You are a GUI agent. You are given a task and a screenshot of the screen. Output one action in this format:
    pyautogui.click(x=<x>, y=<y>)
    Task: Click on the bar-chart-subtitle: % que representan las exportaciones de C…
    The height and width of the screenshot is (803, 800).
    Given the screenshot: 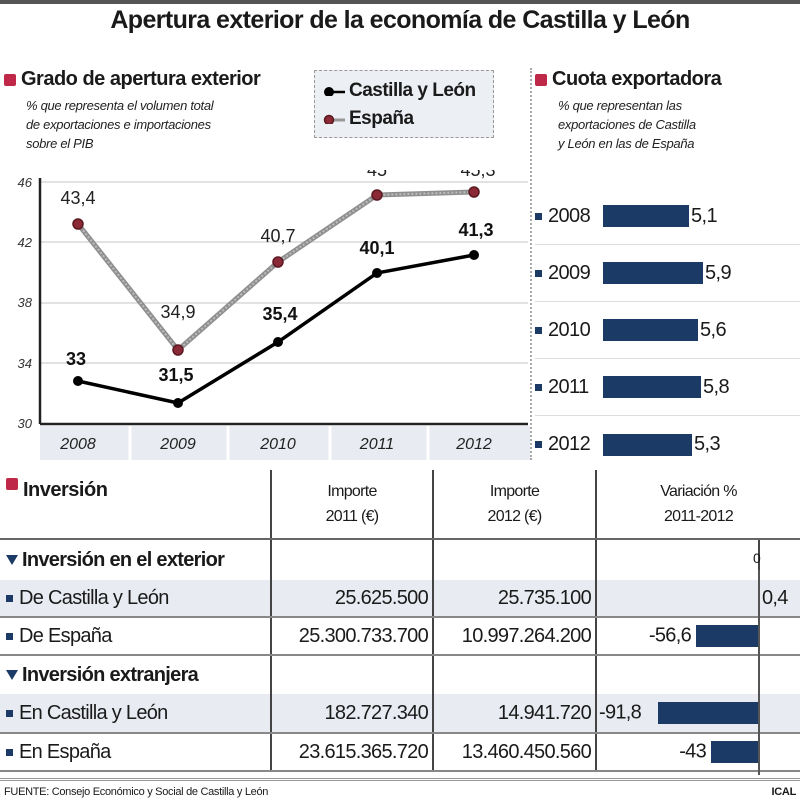 What is the action you would take?
    pyautogui.click(x=627, y=124)
    